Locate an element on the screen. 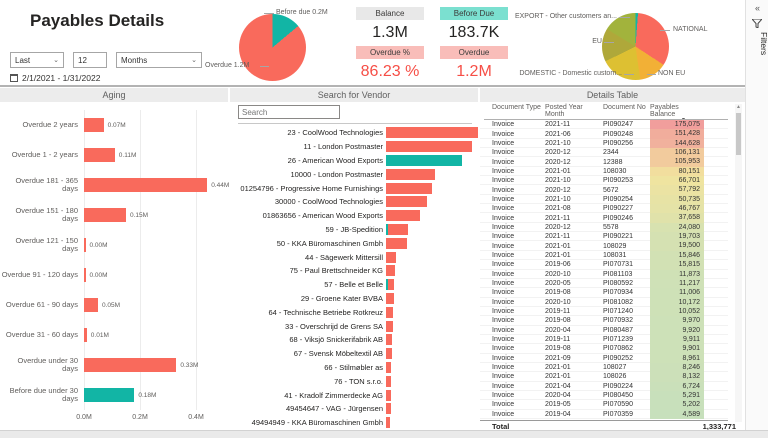 The height and width of the screenshot is (438, 768). table-row: Invoice 2021-10 PI090256 144,628 is located at coordinates (604, 143).